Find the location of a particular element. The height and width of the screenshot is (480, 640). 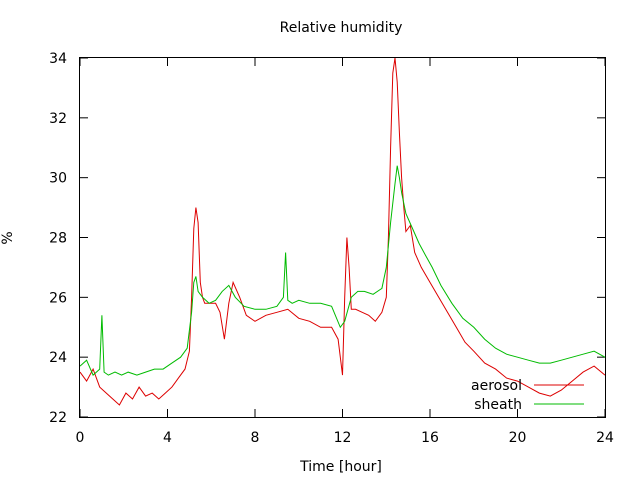

y-tick-label: 22 is located at coordinates (58, 418).